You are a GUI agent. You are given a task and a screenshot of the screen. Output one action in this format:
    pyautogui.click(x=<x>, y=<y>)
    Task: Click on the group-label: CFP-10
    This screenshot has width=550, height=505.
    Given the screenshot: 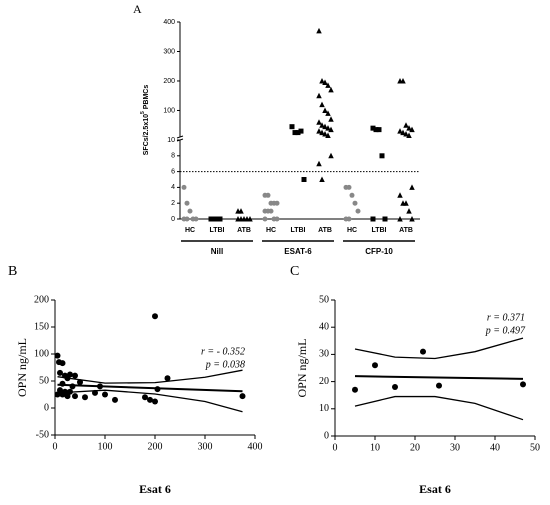 What is the action you would take?
    pyautogui.click(x=379, y=251)
    